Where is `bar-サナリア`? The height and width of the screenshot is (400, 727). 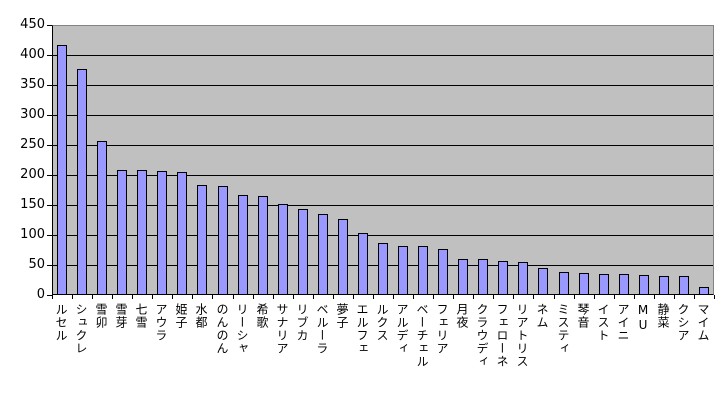 bar-サナリア is located at coordinates (283, 249).